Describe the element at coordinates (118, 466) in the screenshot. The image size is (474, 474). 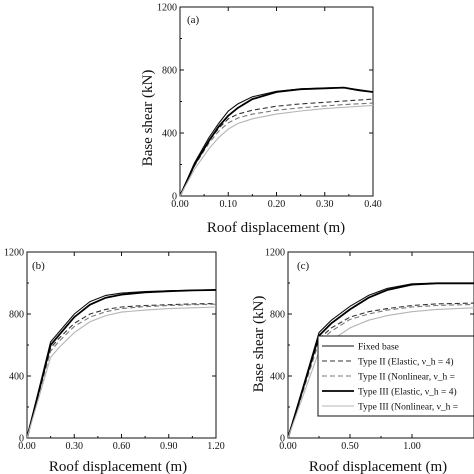
I see `panel-b-xlabel: Roof displacement (m)` at that location.